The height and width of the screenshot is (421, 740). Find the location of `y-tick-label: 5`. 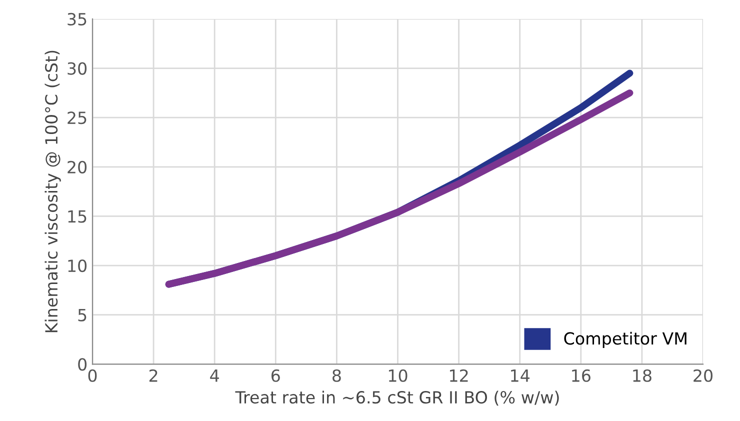

y-tick-label: 5 is located at coordinates (82, 315).